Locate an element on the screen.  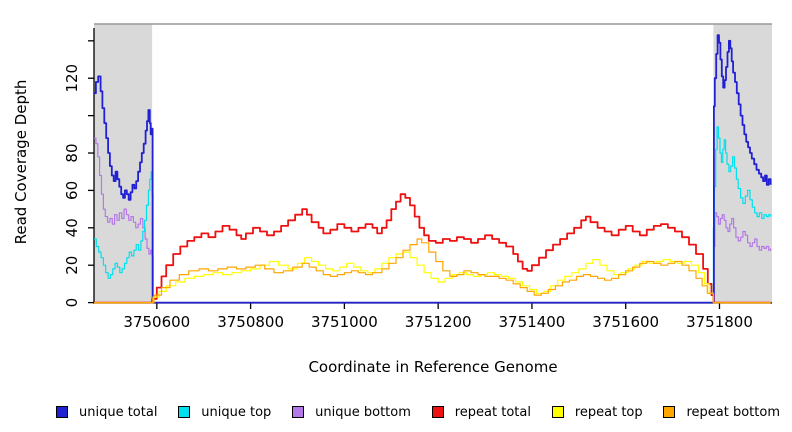
legend-item: unique bottom is located at coordinates (351, 412).